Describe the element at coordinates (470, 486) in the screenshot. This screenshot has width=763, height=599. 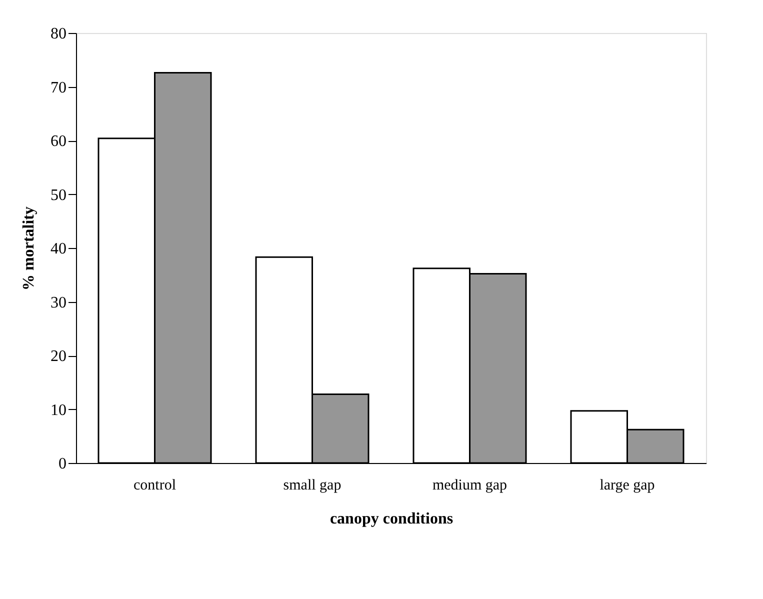
I see `x-tick-label: medium gap` at that location.